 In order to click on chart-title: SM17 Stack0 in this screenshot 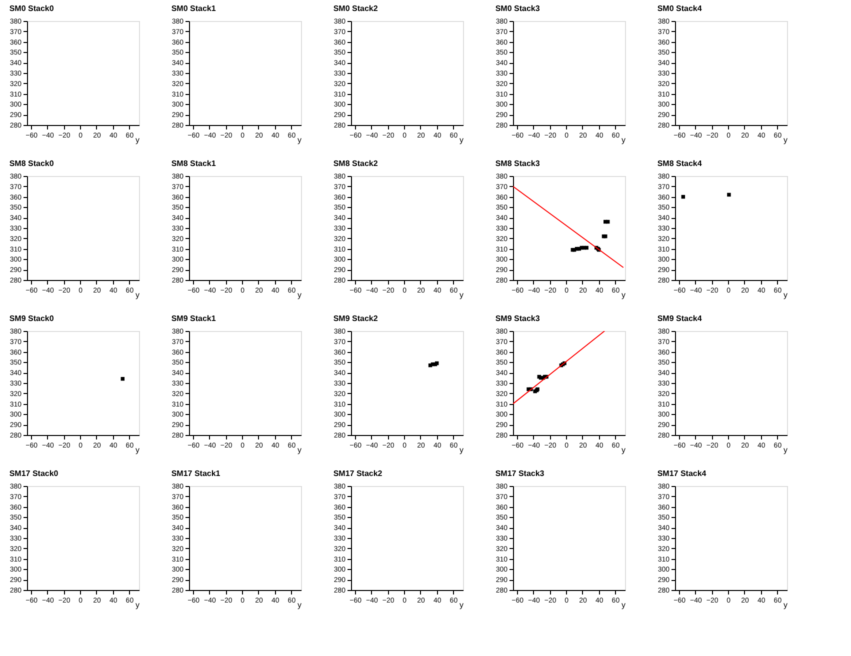, I will do `click(34, 473)`.